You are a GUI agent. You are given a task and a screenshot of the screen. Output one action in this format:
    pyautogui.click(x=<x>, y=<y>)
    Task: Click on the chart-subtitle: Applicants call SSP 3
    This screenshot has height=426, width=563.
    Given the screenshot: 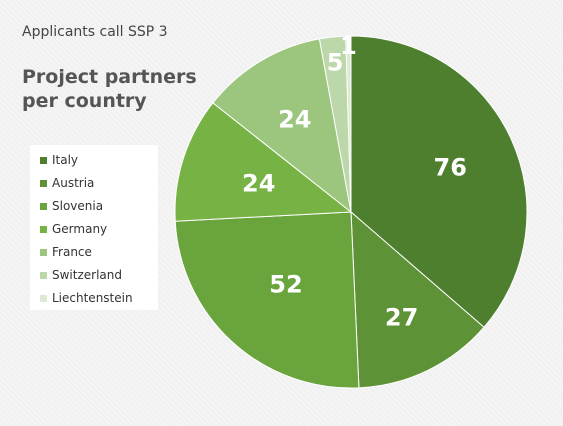 What is the action you would take?
    pyautogui.click(x=95, y=32)
    